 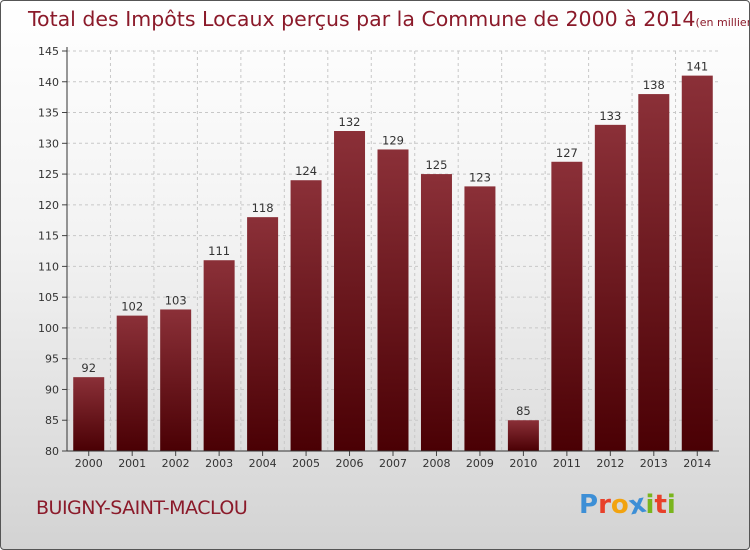 What do you see at coordinates (523, 463) in the screenshot?
I see `x-tick-label: 2010` at bounding box center [523, 463].